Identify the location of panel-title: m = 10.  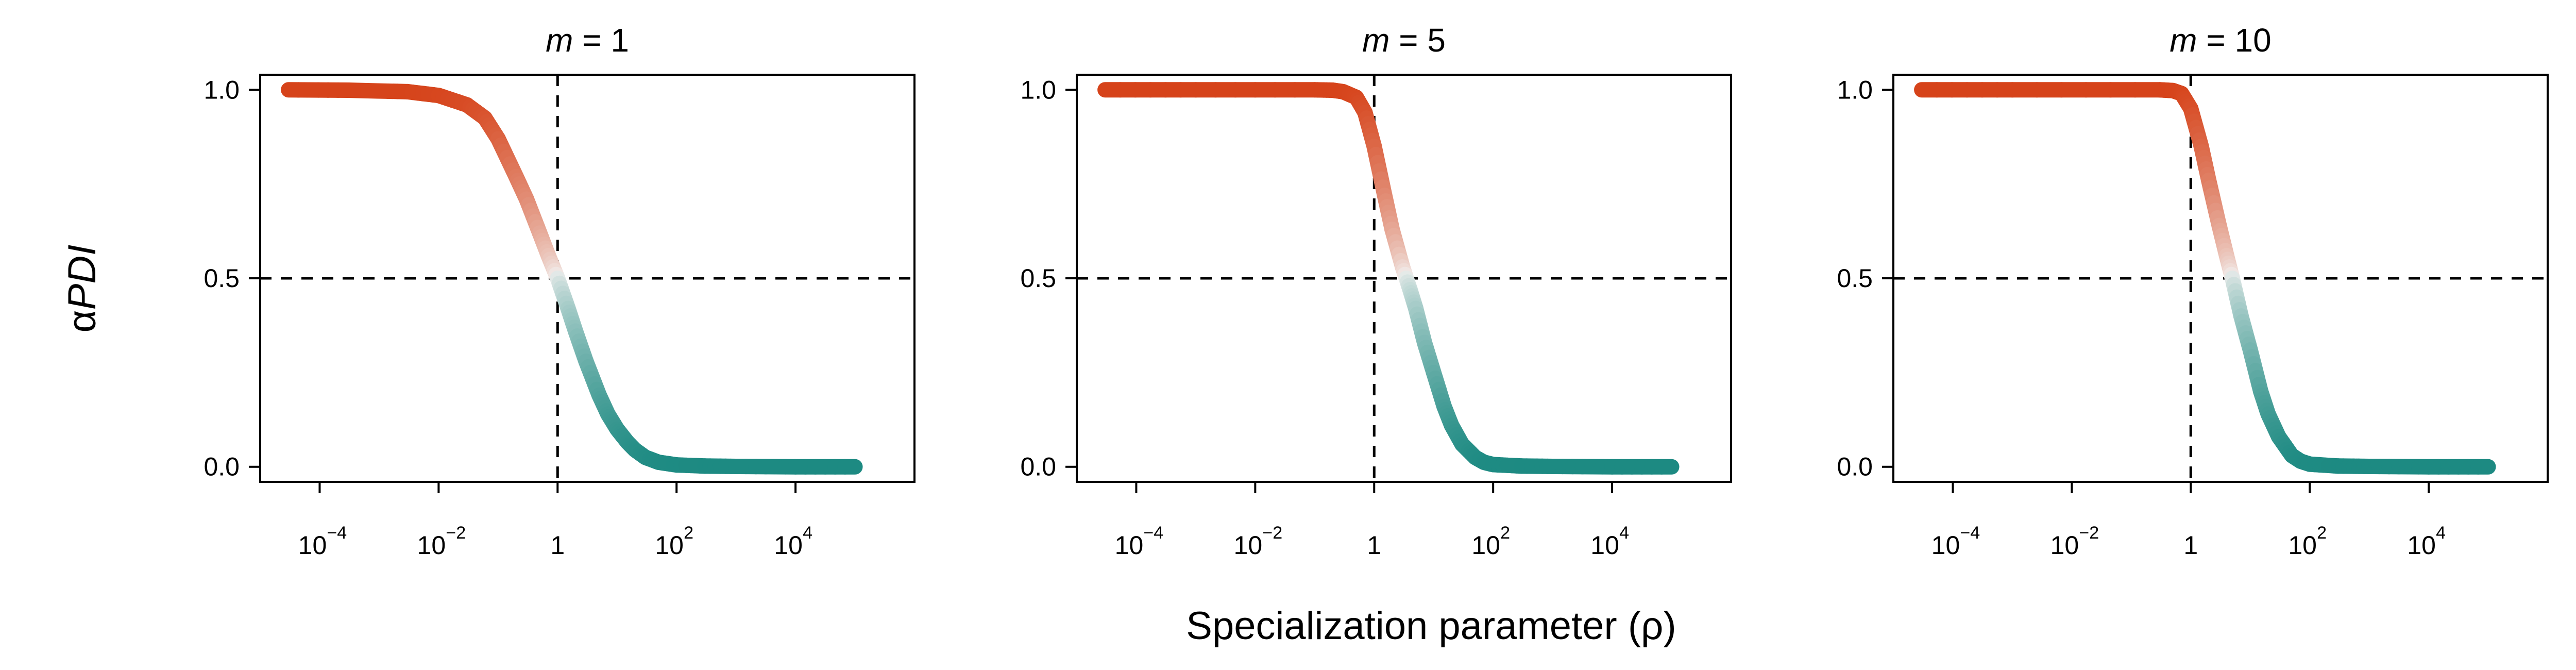
(2220, 40).